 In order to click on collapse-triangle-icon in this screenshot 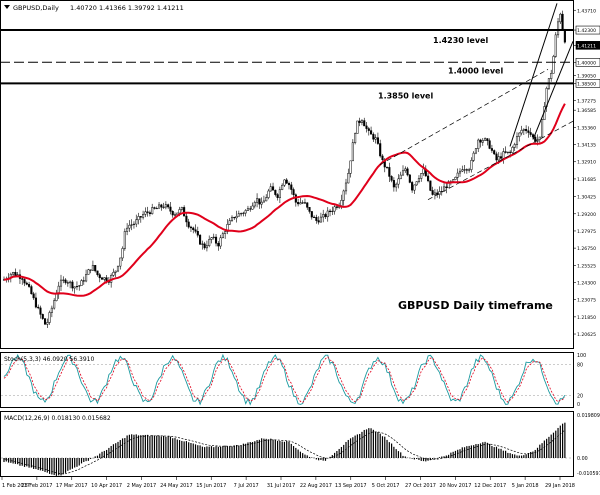, I will do `click(7, 7)`.